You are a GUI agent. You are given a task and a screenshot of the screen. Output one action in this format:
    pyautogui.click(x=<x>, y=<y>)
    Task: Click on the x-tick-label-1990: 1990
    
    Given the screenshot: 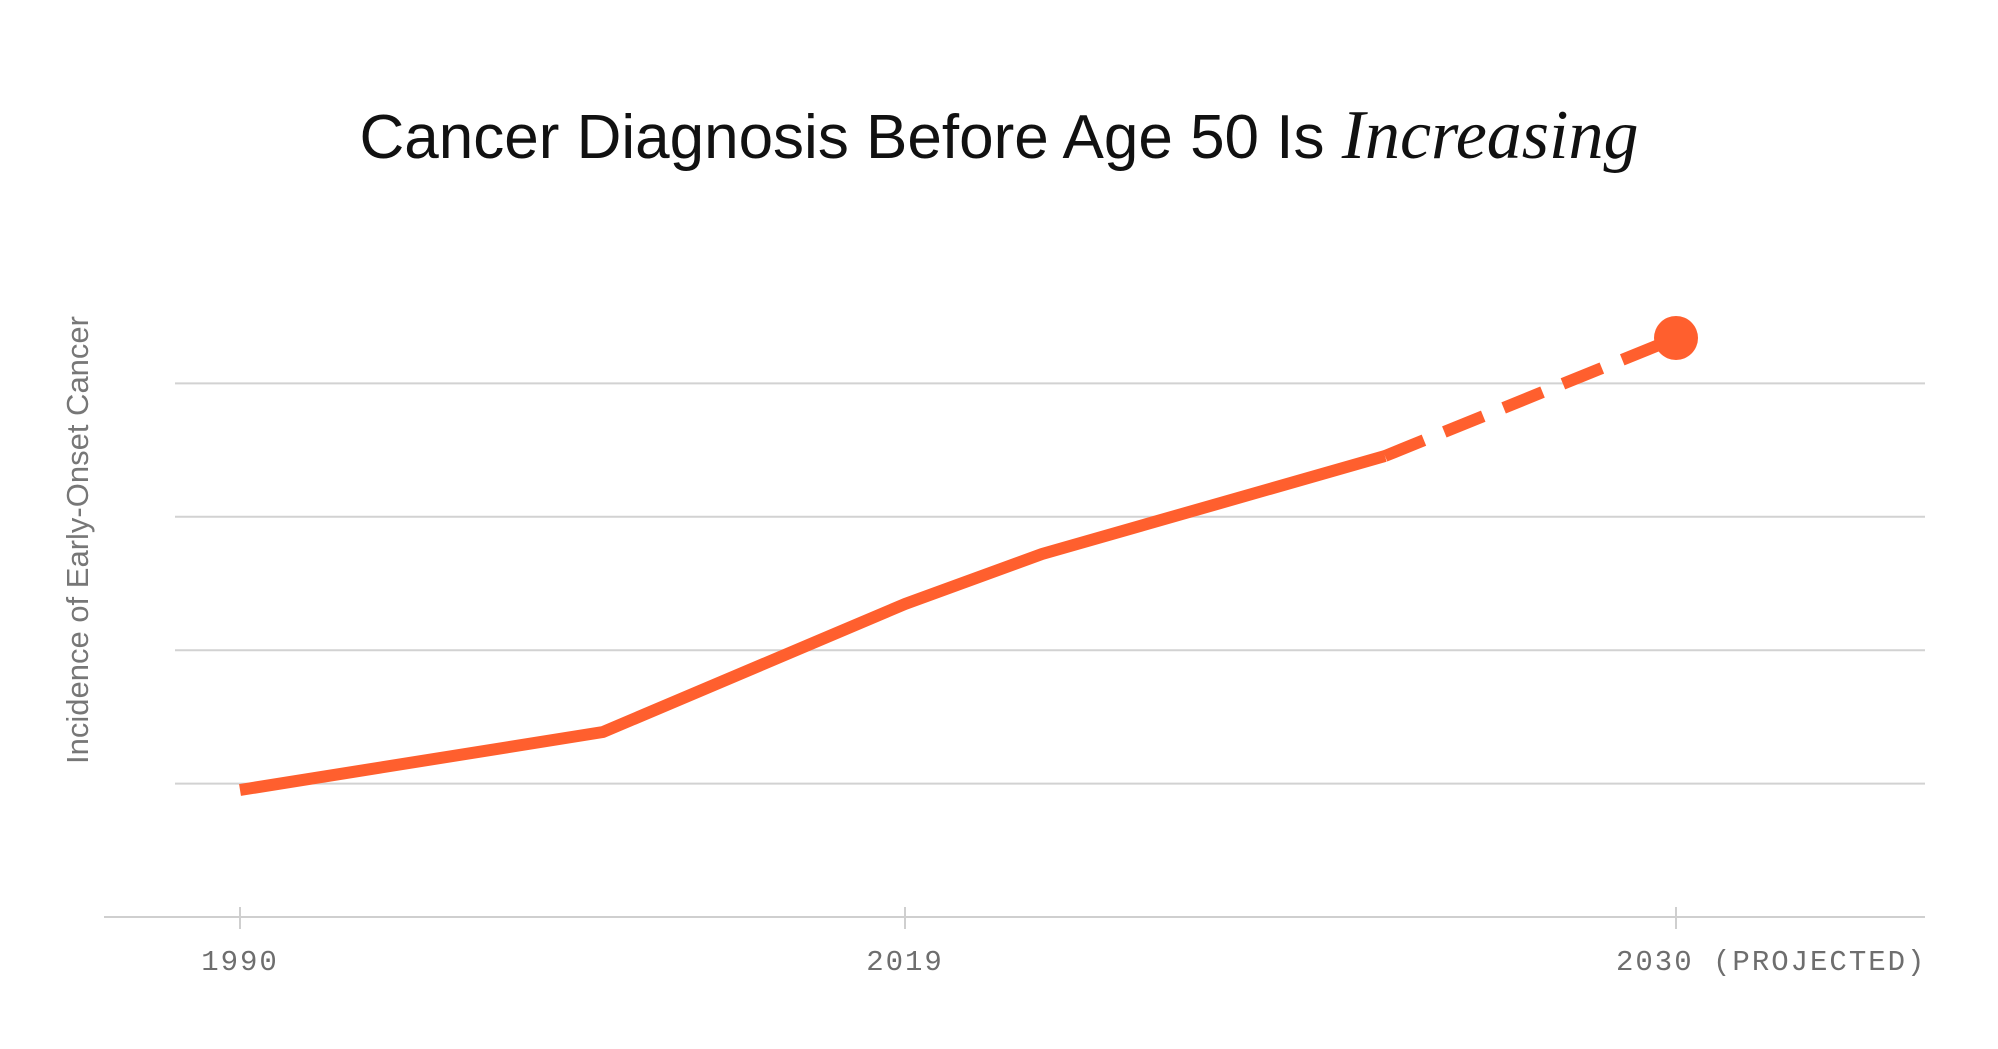 What is the action you would take?
    pyautogui.click(x=240, y=962)
    